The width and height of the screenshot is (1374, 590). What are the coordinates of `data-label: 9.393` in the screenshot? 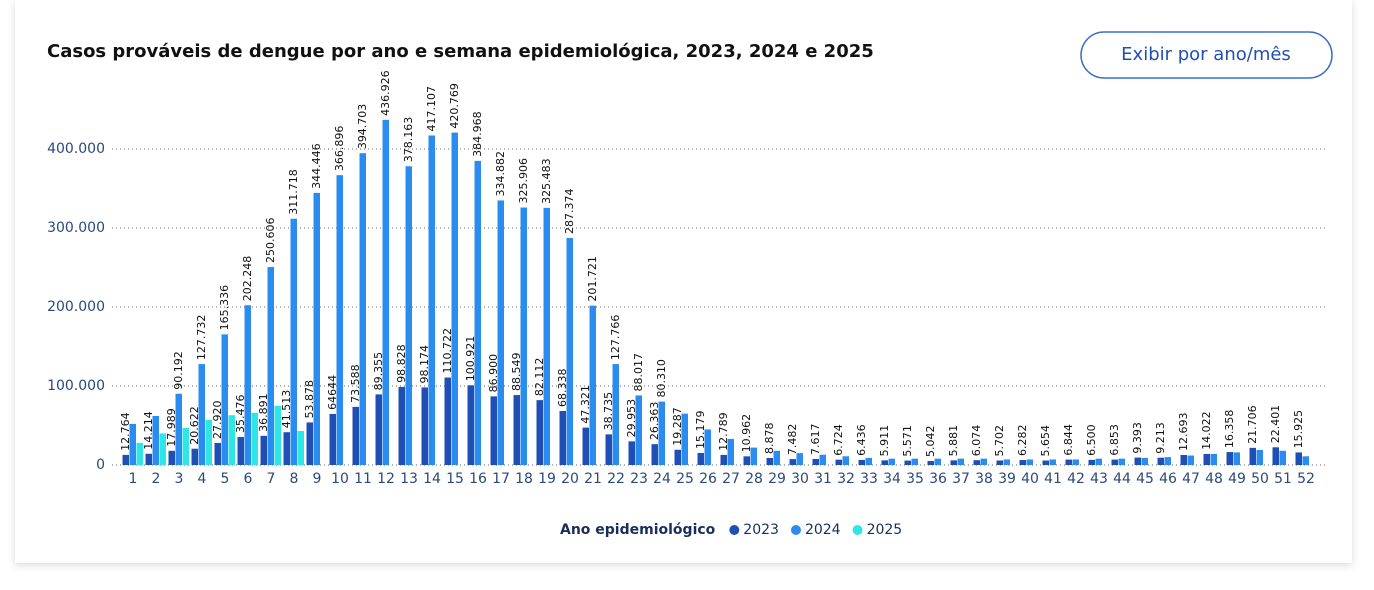 It's located at (1137, 438).